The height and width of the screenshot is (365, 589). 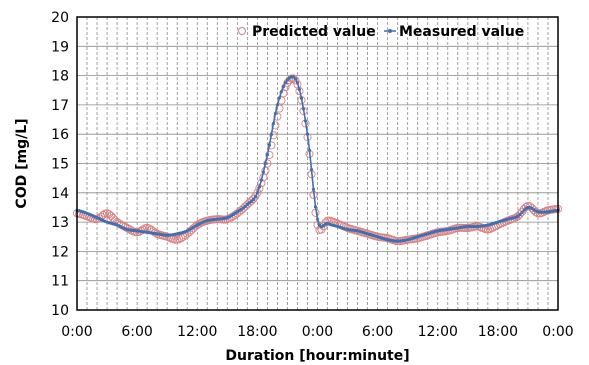 What do you see at coordinates (60, 18) in the screenshot?
I see `y-tick-label: 20` at bounding box center [60, 18].